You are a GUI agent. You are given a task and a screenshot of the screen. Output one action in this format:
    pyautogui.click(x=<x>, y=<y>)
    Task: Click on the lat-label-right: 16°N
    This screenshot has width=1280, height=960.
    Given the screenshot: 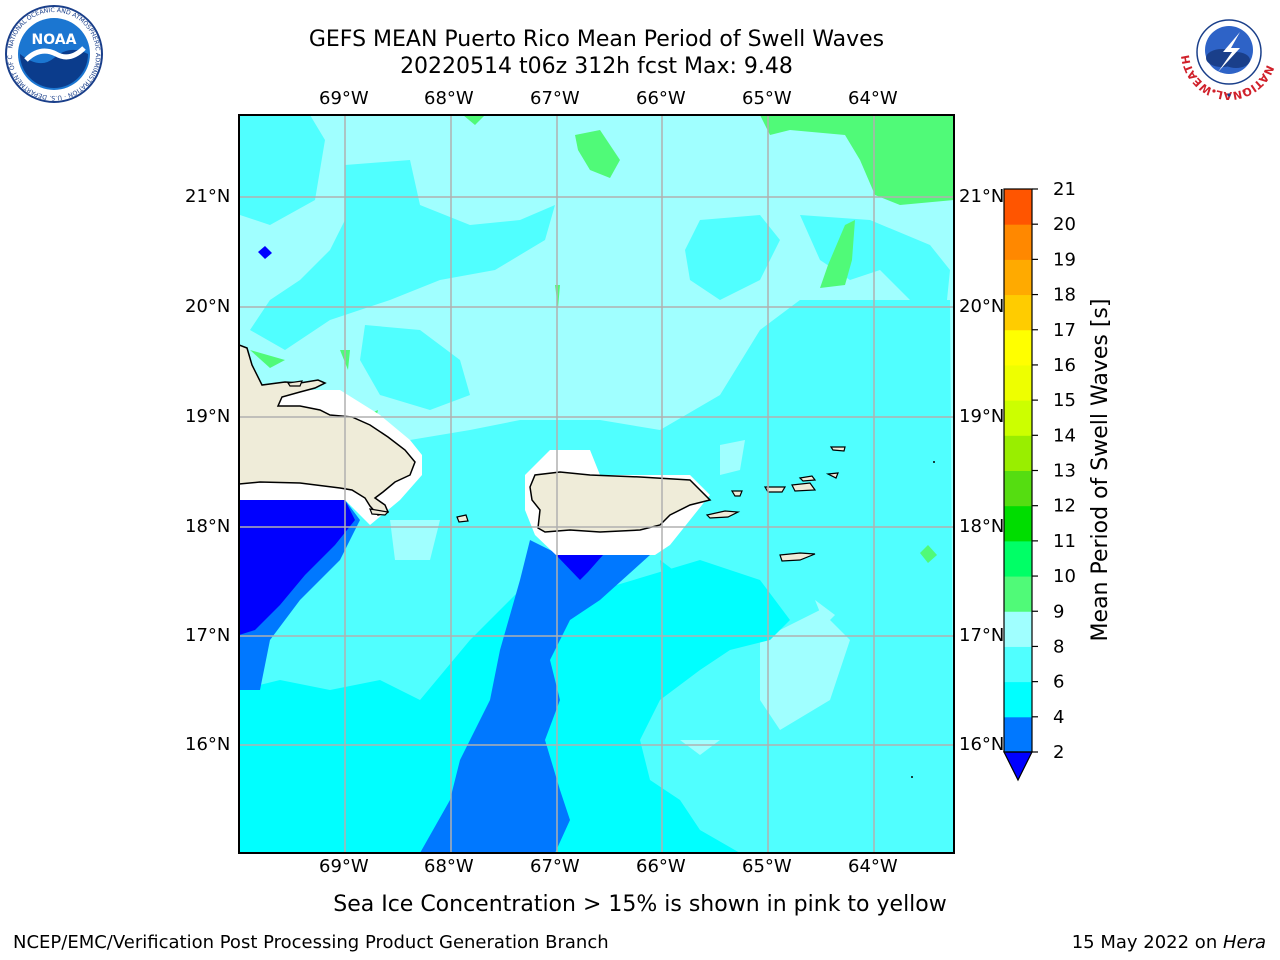 What is the action you would take?
    pyautogui.click(x=982, y=744)
    